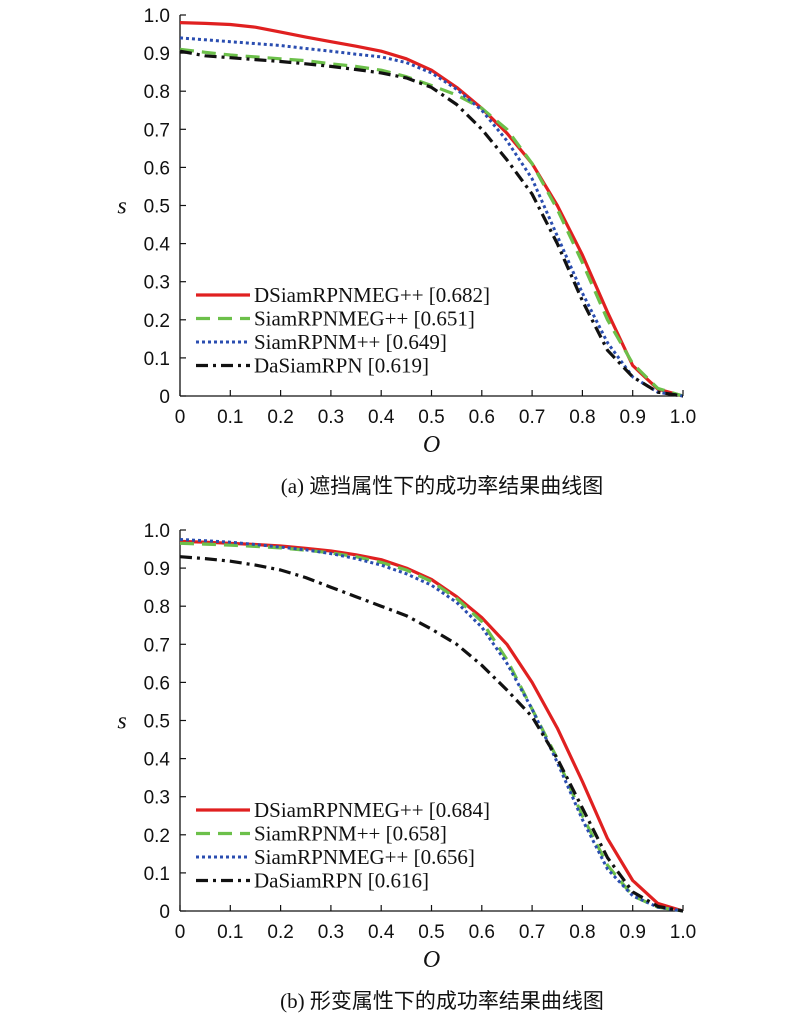  I want to click on legend-label: SiamRPNM++ [0.658], so click(350, 834).